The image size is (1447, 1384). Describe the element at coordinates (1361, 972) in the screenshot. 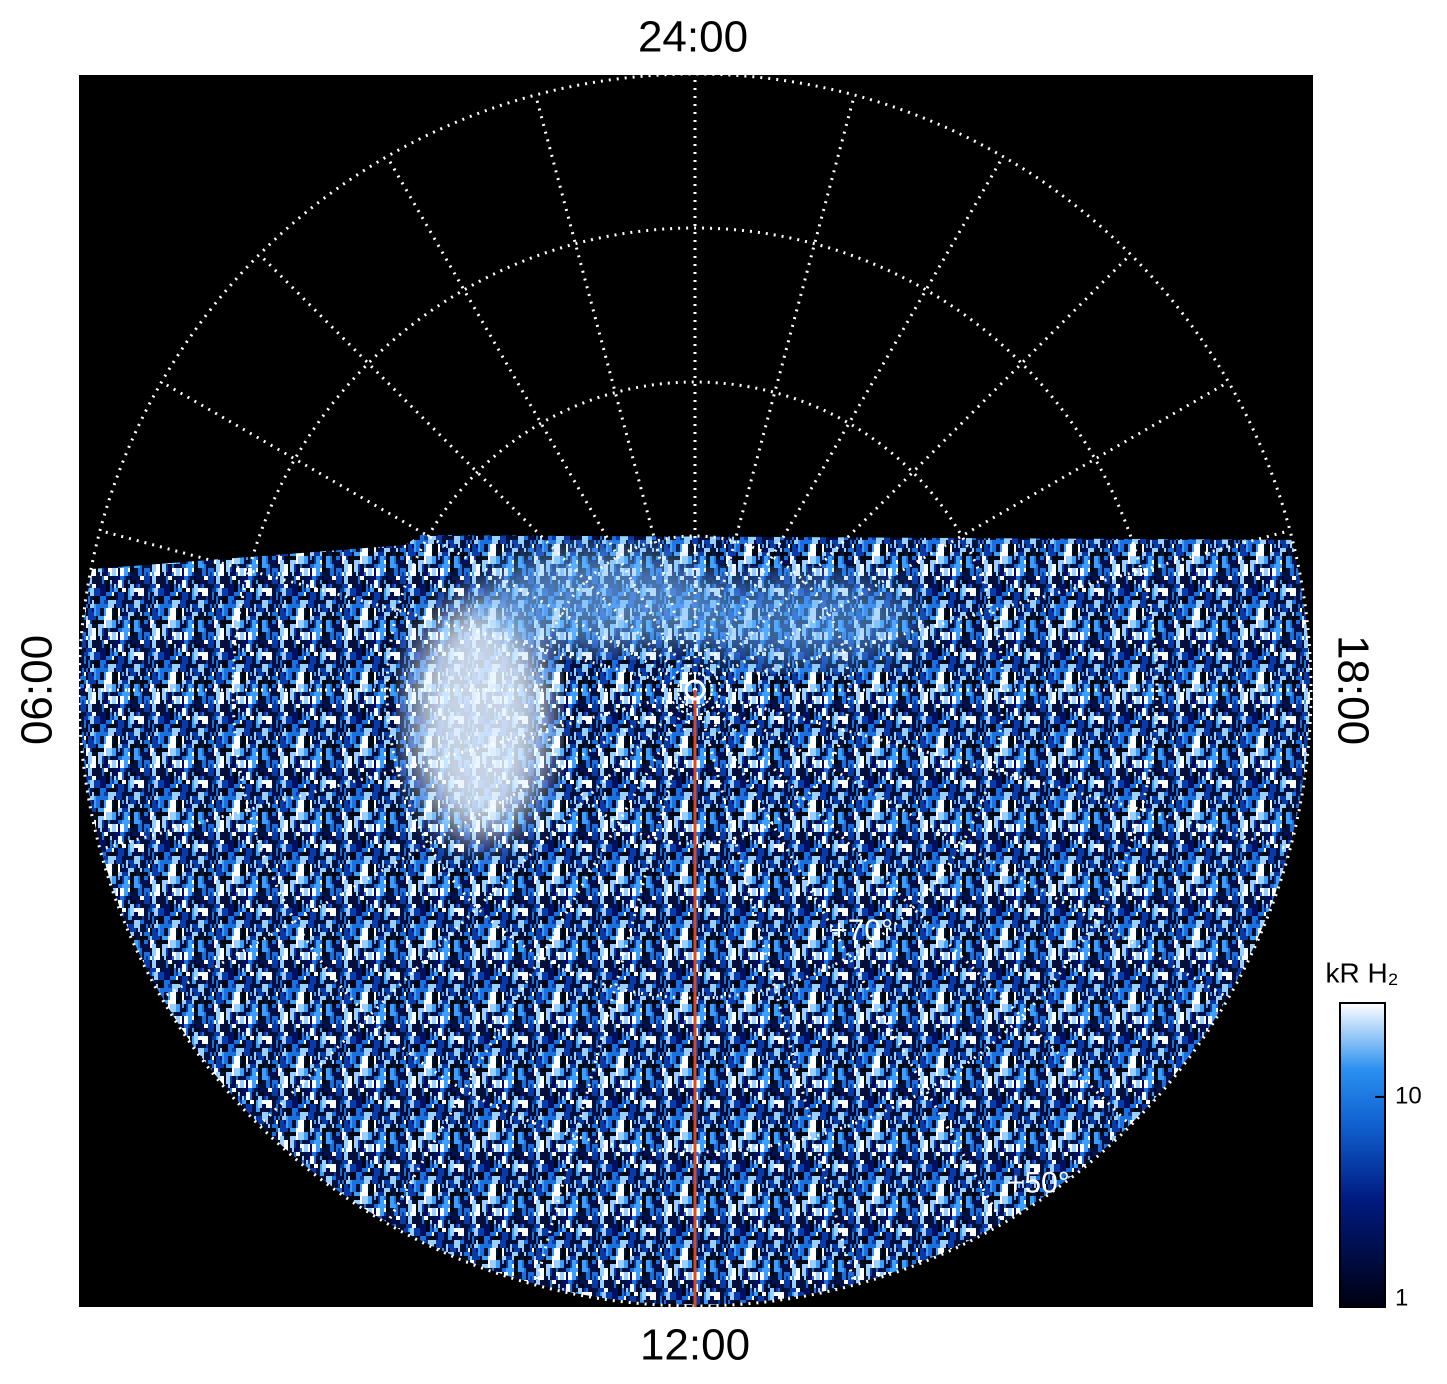

I see `colorbar-title: kR H₂` at that location.